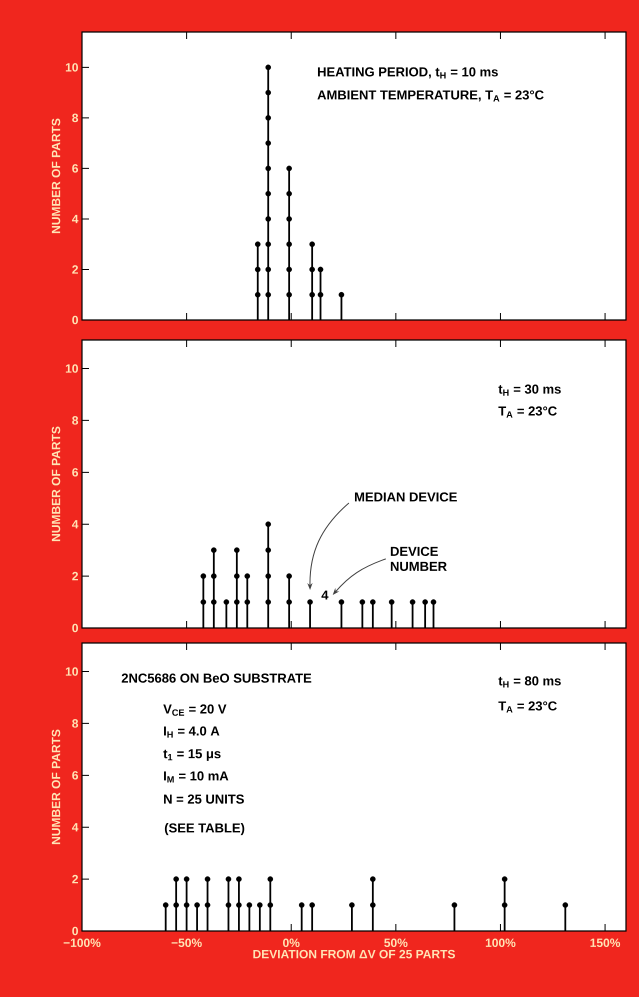 This screenshot has height=997, width=639. I want to click on x-tick-label: 0%, so click(291, 943).